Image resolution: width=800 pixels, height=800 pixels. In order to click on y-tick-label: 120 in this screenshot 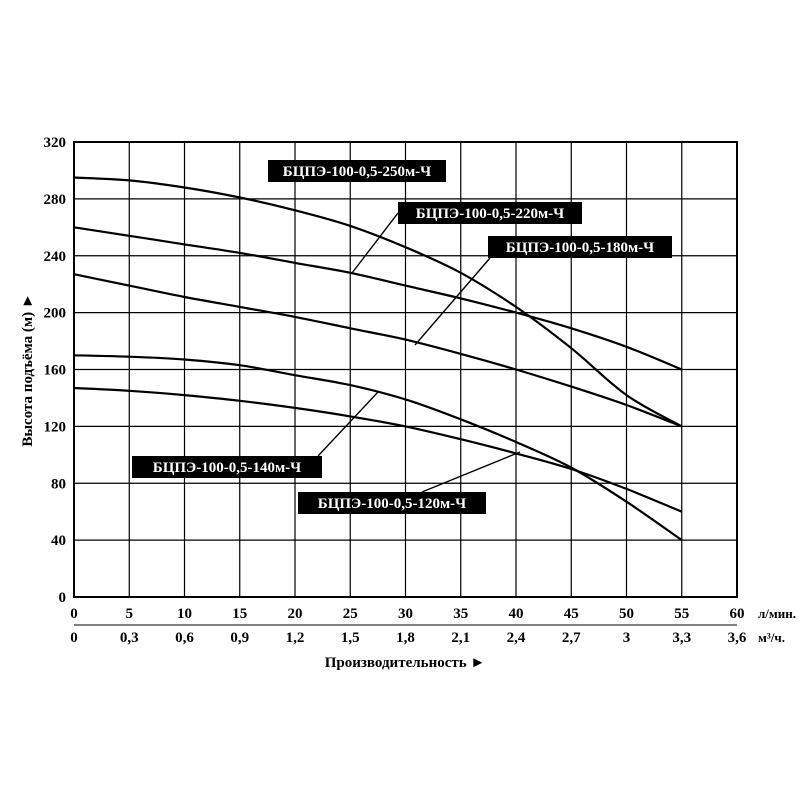, I will do `click(55, 427)`.